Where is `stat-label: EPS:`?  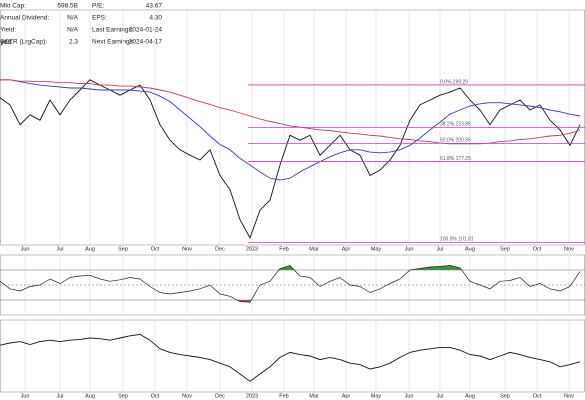 stat-label: EPS: is located at coordinates (99, 18).